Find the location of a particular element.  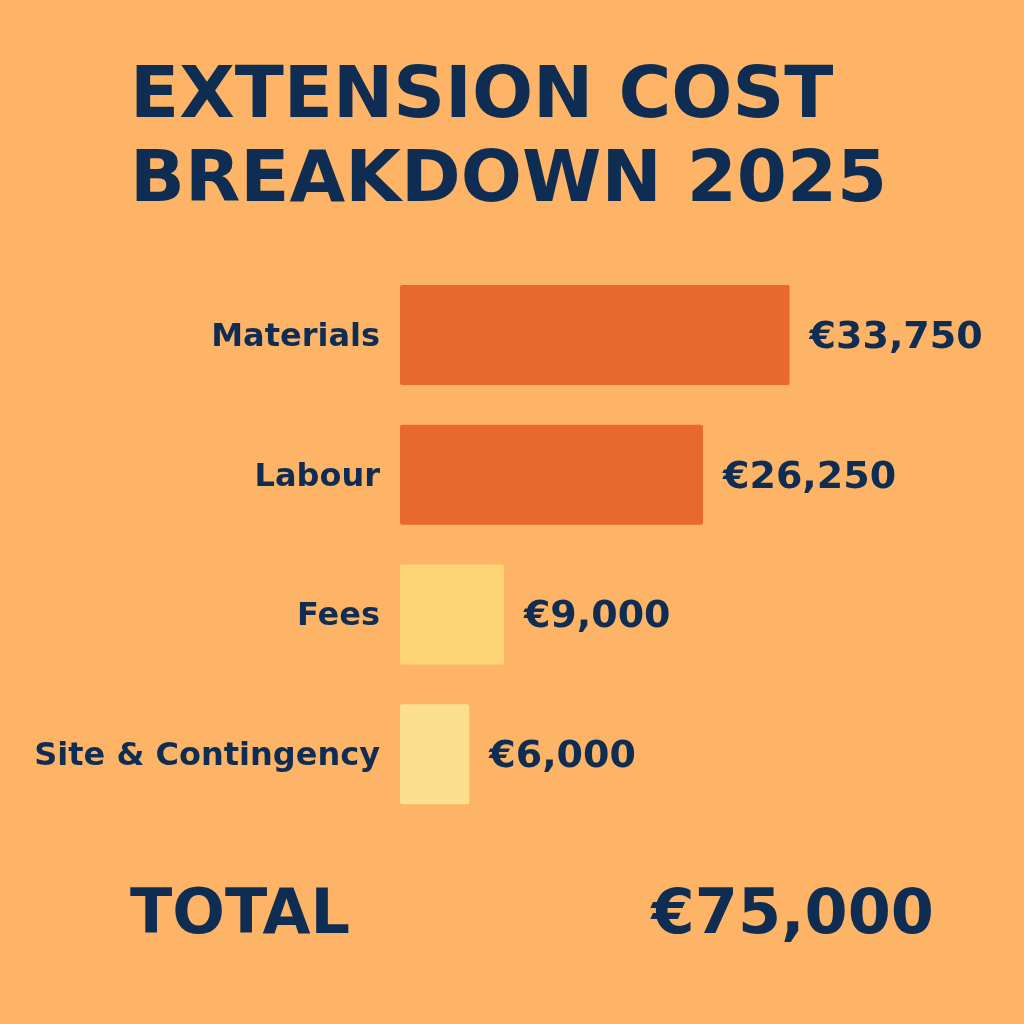

data-label: €33,750 is located at coordinates (895, 334).